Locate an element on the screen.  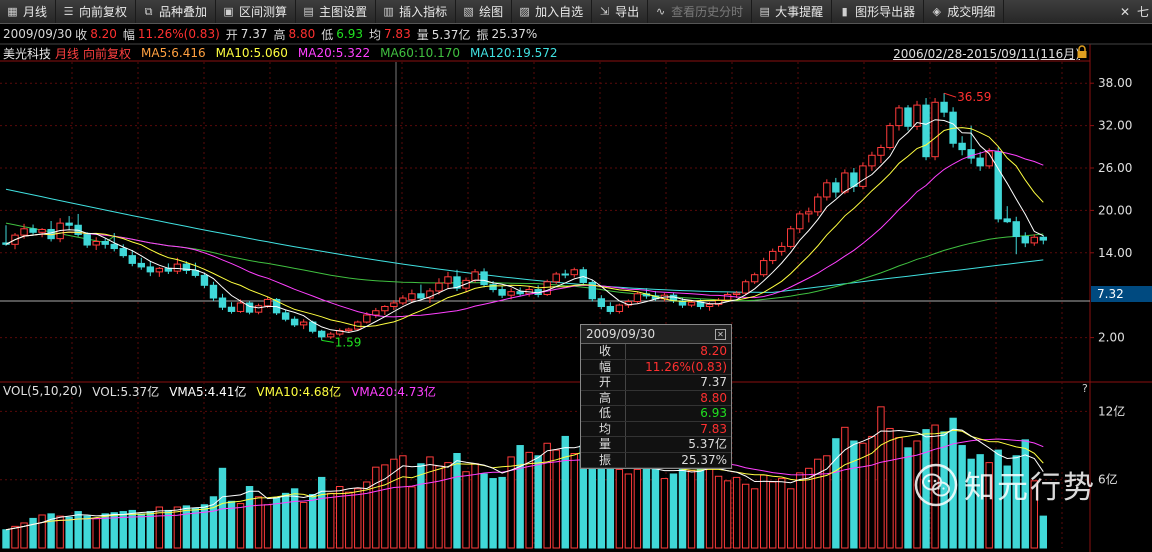
price-tick-label: 32.00 is located at coordinates (1115, 126).